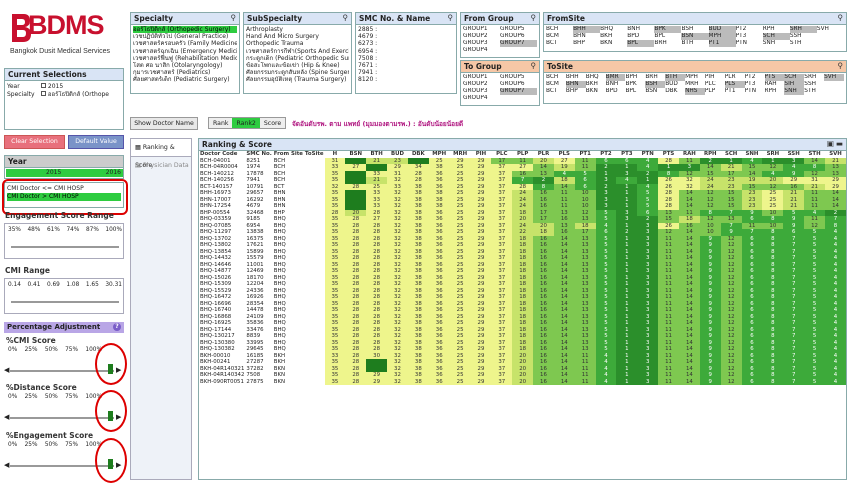 The width and height of the screenshot is (853, 485). What do you see at coordinates (34, 142) in the screenshot?
I see `clear-selection-button: Clear Selection` at bounding box center [34, 142].